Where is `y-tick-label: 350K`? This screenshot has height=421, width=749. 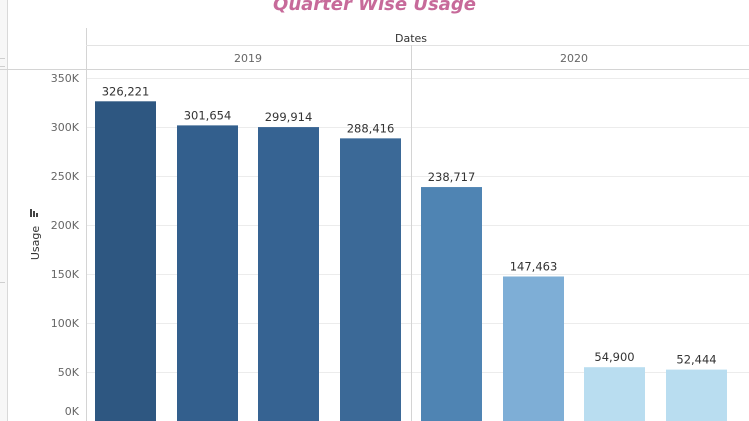
y-tick-label: 350K is located at coordinates (65, 78).